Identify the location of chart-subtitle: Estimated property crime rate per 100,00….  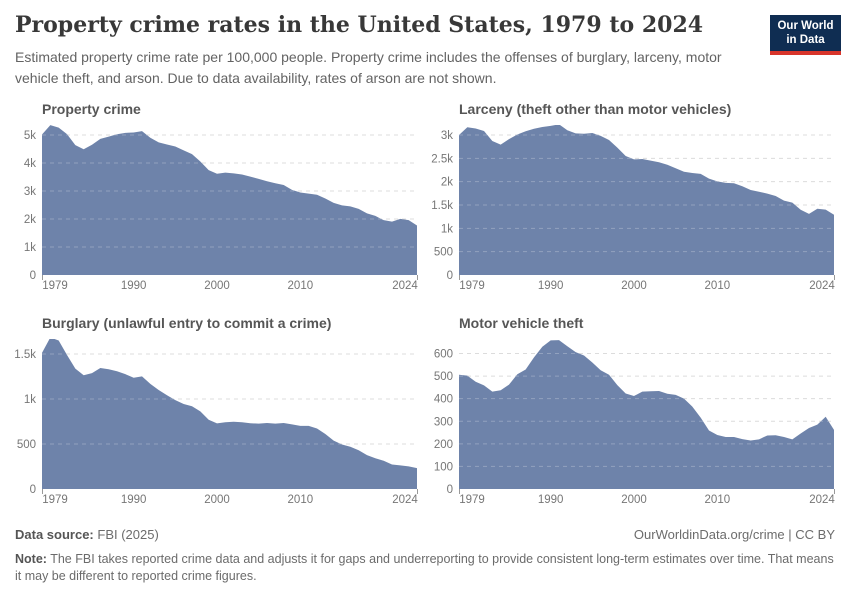
(368, 68).